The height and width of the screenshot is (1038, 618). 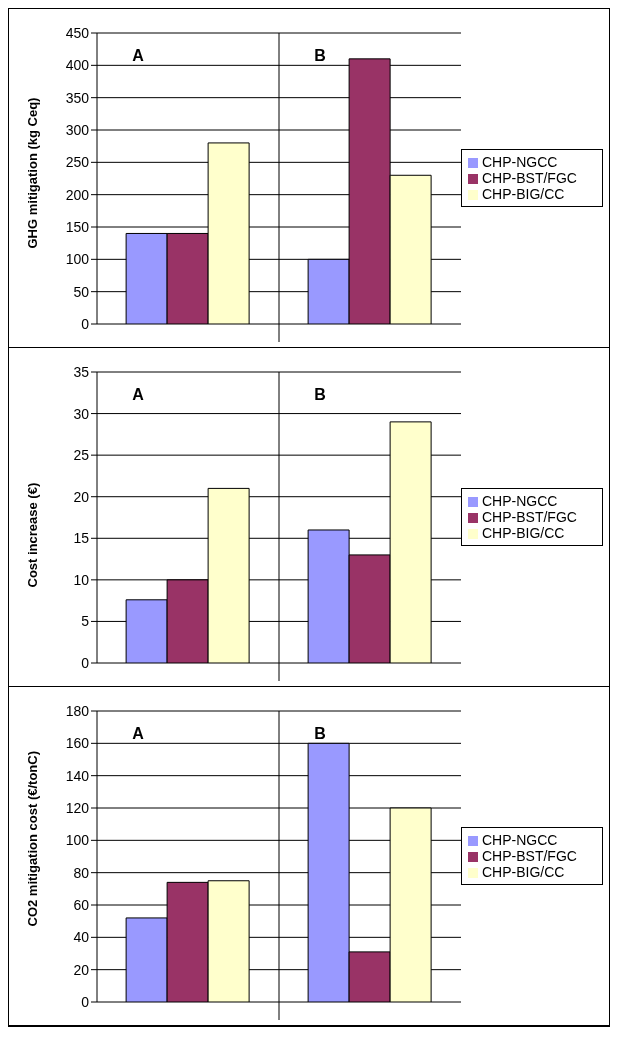 I want to click on y-axis-title: CO2 mitigation cost (€/tonC), so click(x=32, y=839).